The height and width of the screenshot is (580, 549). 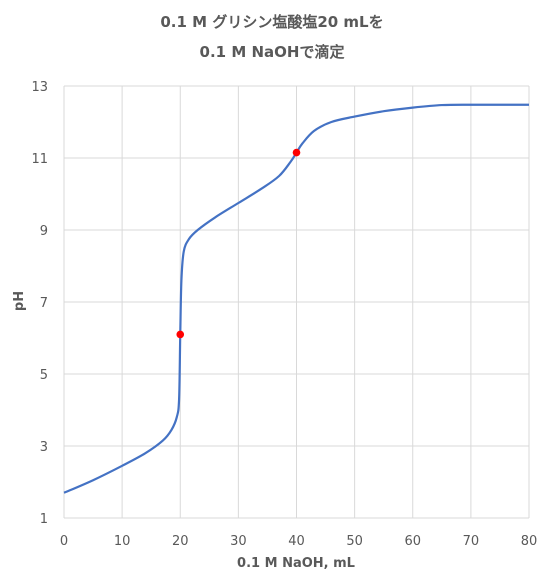 I want to click on x-tick-labels: 0 10 20 30 40 50 60 70 80, so click(x=298, y=541).